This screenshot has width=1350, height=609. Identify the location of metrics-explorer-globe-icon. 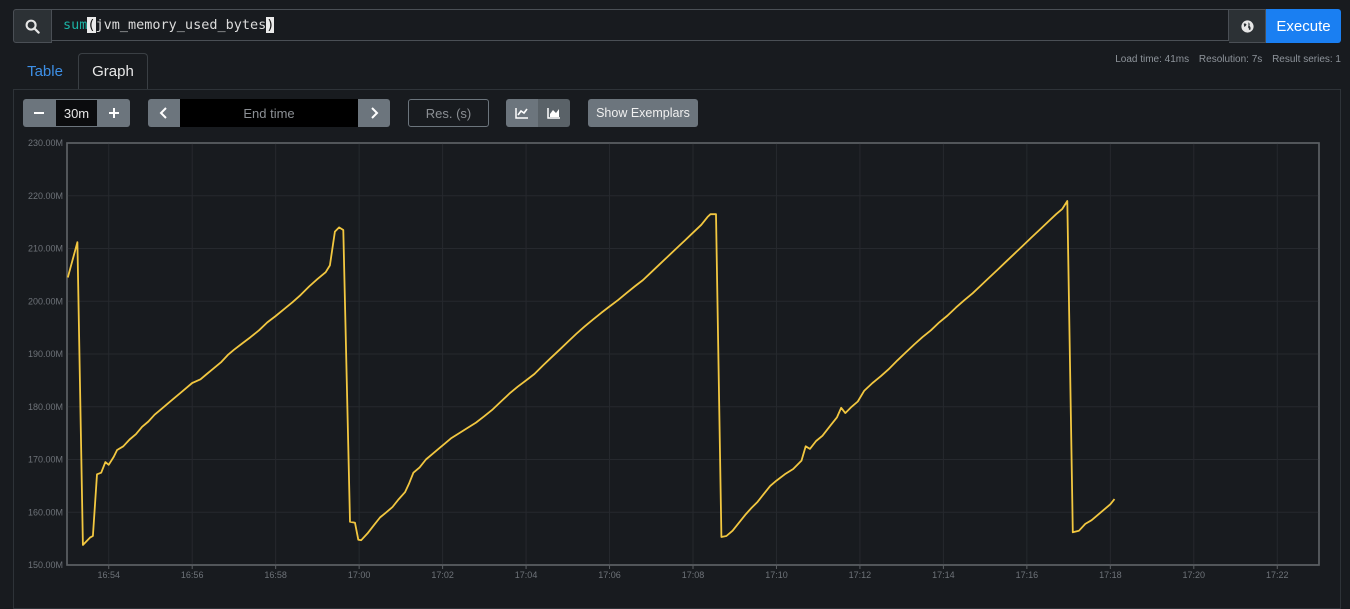
(1247, 26).